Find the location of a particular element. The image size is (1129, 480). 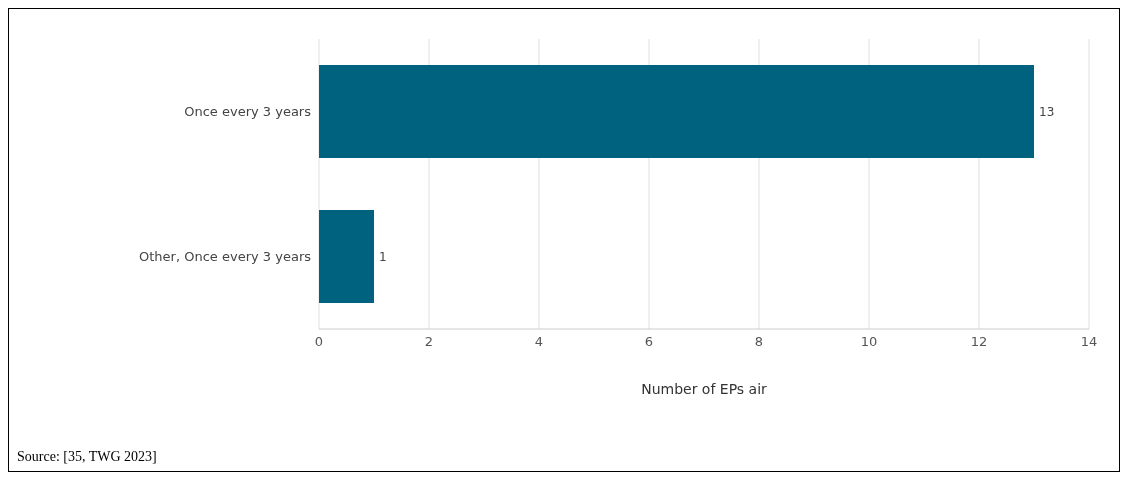

x-tick-label: 6 is located at coordinates (649, 342).